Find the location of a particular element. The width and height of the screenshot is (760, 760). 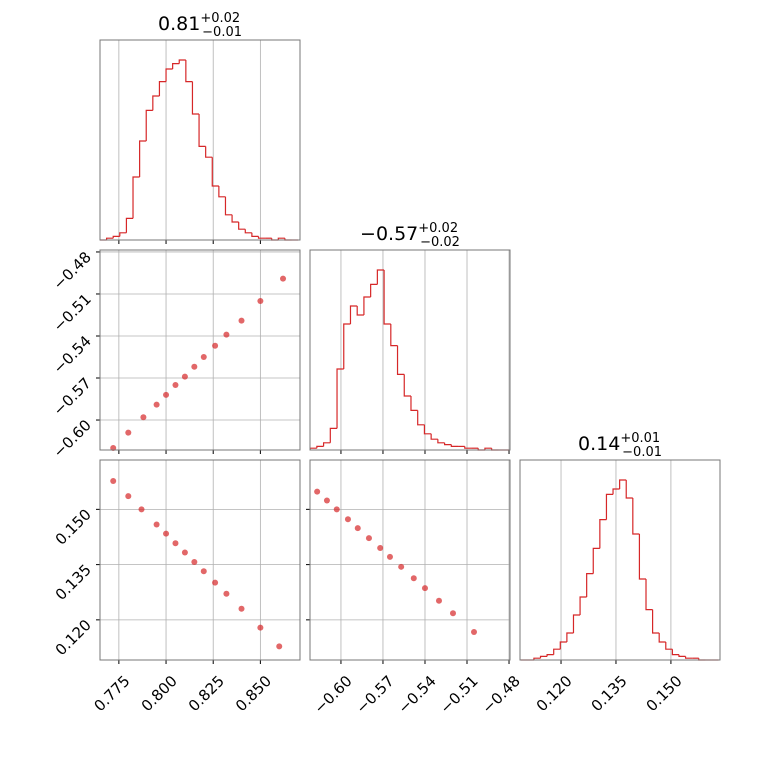

y-tick-label: 0.150 is located at coordinates (73, 526).